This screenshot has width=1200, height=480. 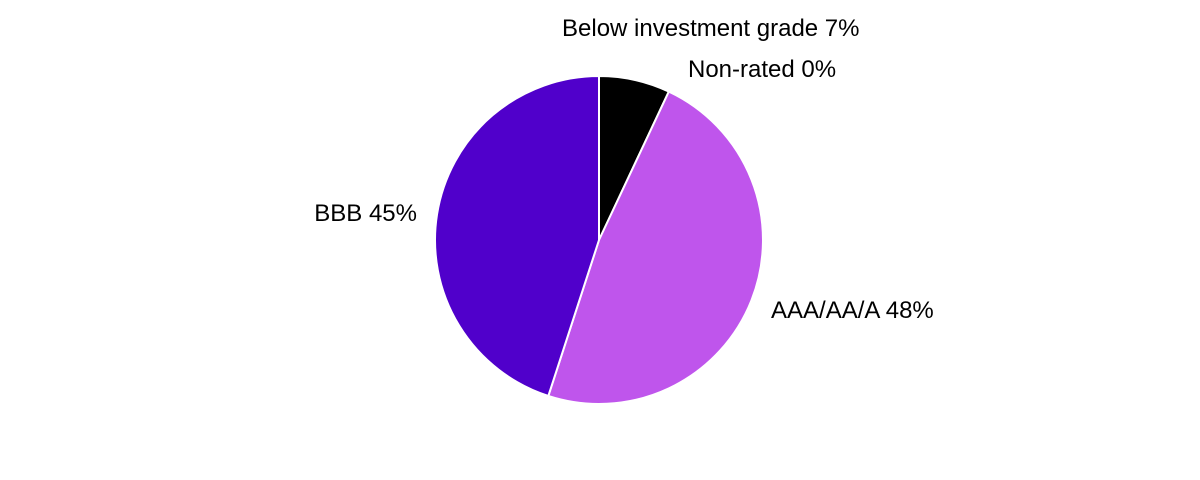 What do you see at coordinates (762, 69) in the screenshot?
I see `slice-label-non-rated: Non-rated 0%` at bounding box center [762, 69].